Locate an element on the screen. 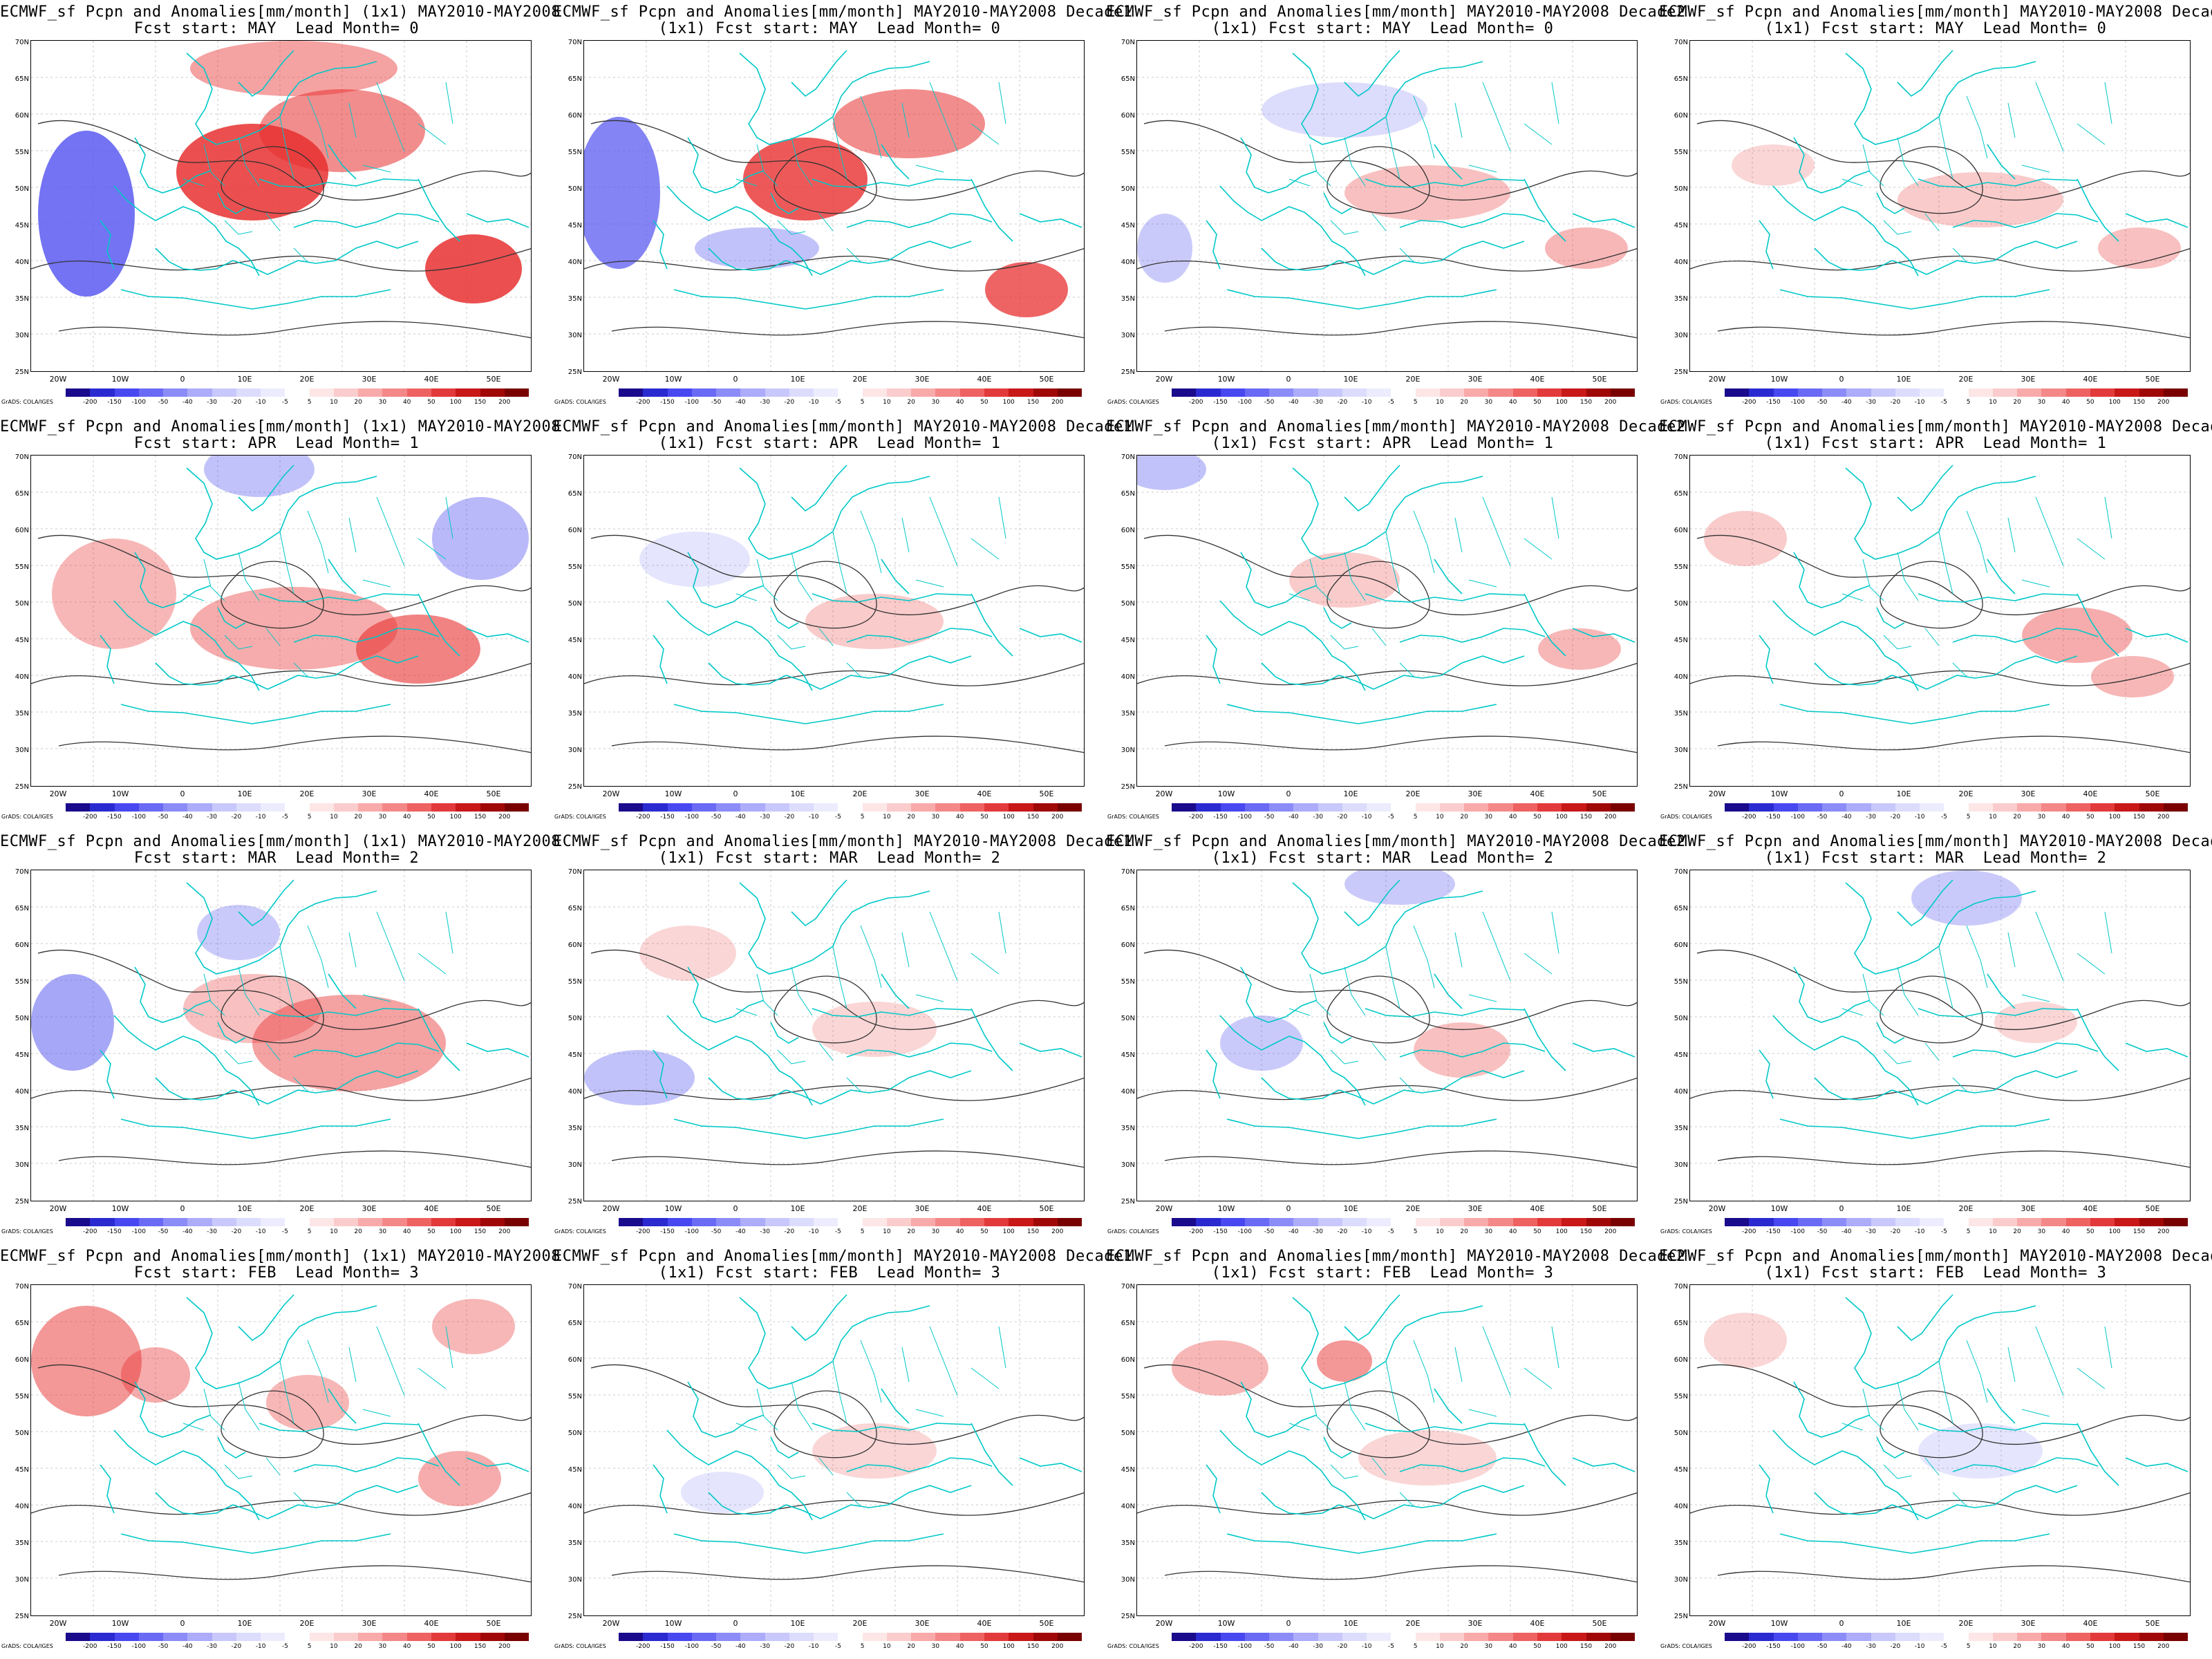 This screenshot has height=1659, width=2212. longitude-label: 10W is located at coordinates (120, 793).